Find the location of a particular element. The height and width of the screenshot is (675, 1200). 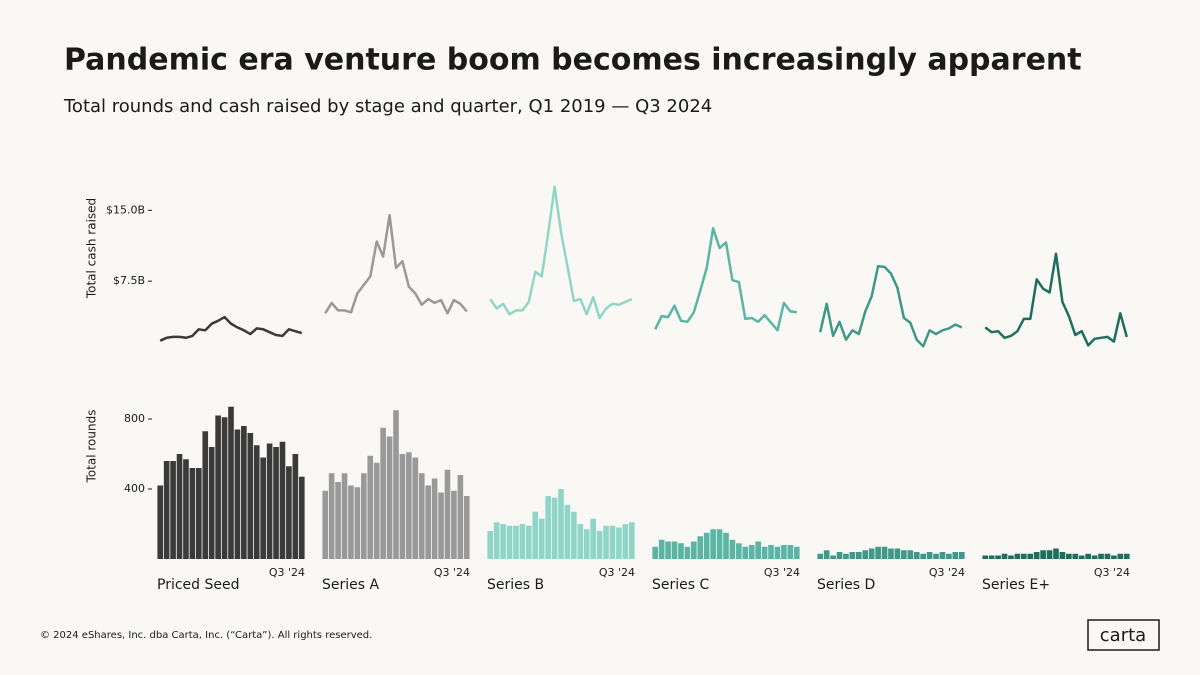

y-axis-title: Total cash raised is located at coordinates (92, 248).